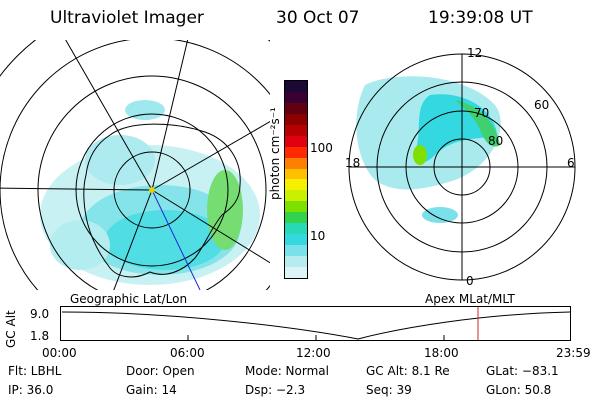 The height and width of the screenshot is (400, 600). What do you see at coordinates (59, 353) in the screenshot?
I see `altitude-xtick-0000: 00:00` at bounding box center [59, 353].